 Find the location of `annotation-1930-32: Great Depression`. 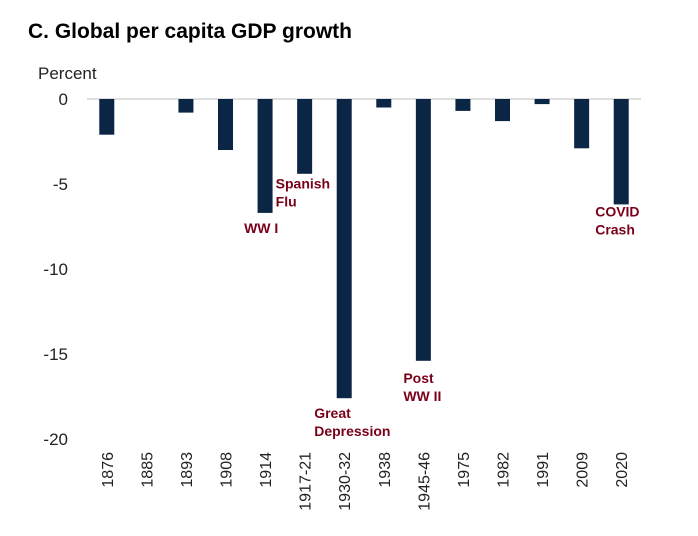

annotation-1930-32: Great Depression is located at coordinates (352, 422).